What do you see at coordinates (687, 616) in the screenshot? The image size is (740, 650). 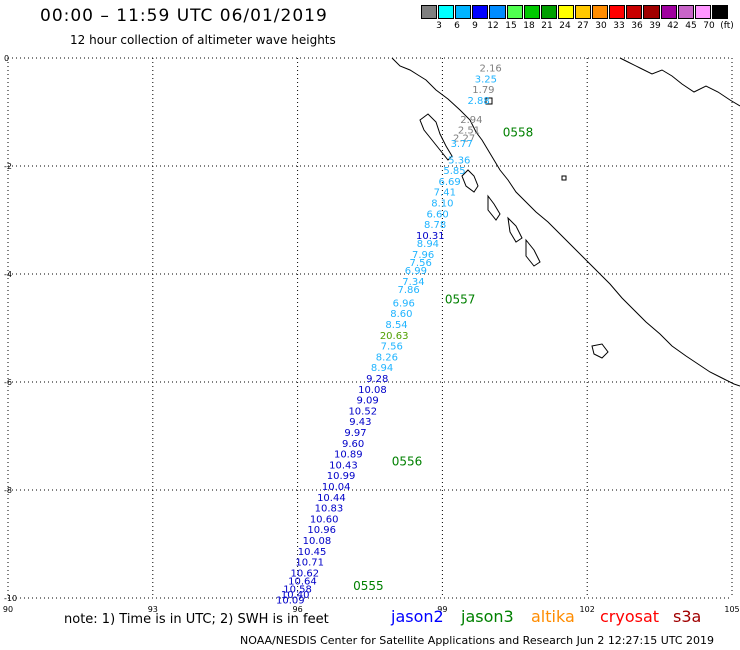 I see `satellite-s3a: s3a` at bounding box center [687, 616].